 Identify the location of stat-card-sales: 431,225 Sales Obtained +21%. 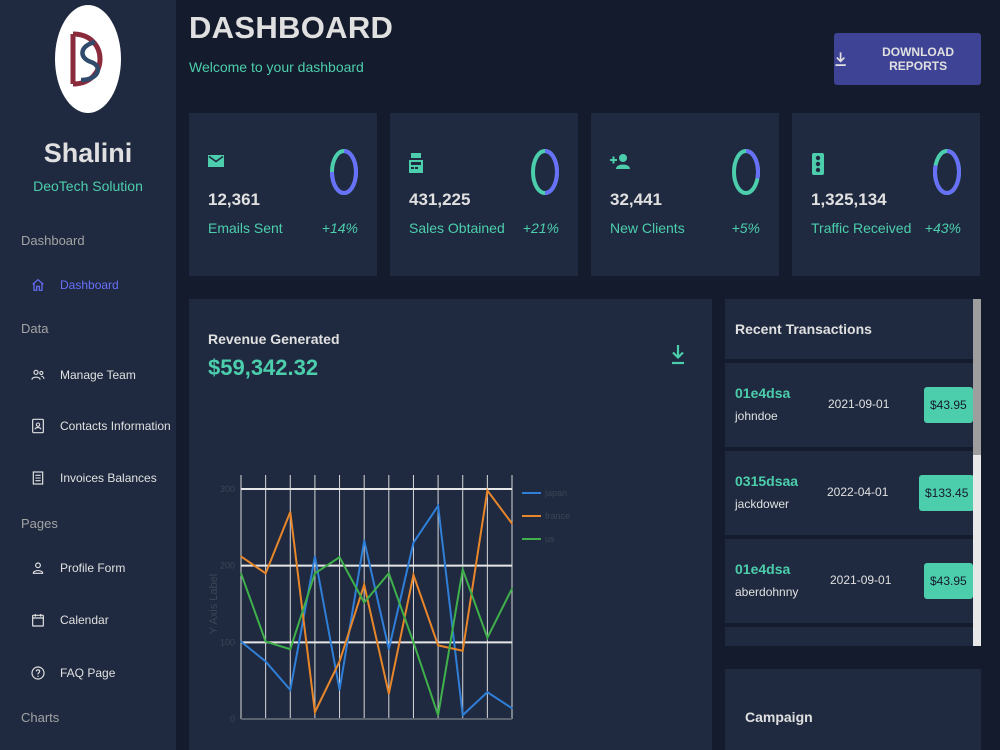
(484, 194).